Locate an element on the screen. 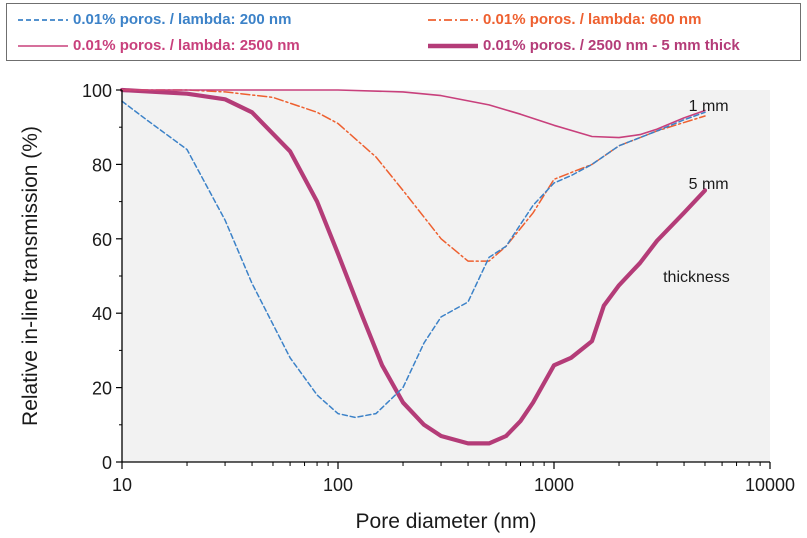 The image size is (807, 538). x-tick-label: 10 is located at coordinates (122, 485).